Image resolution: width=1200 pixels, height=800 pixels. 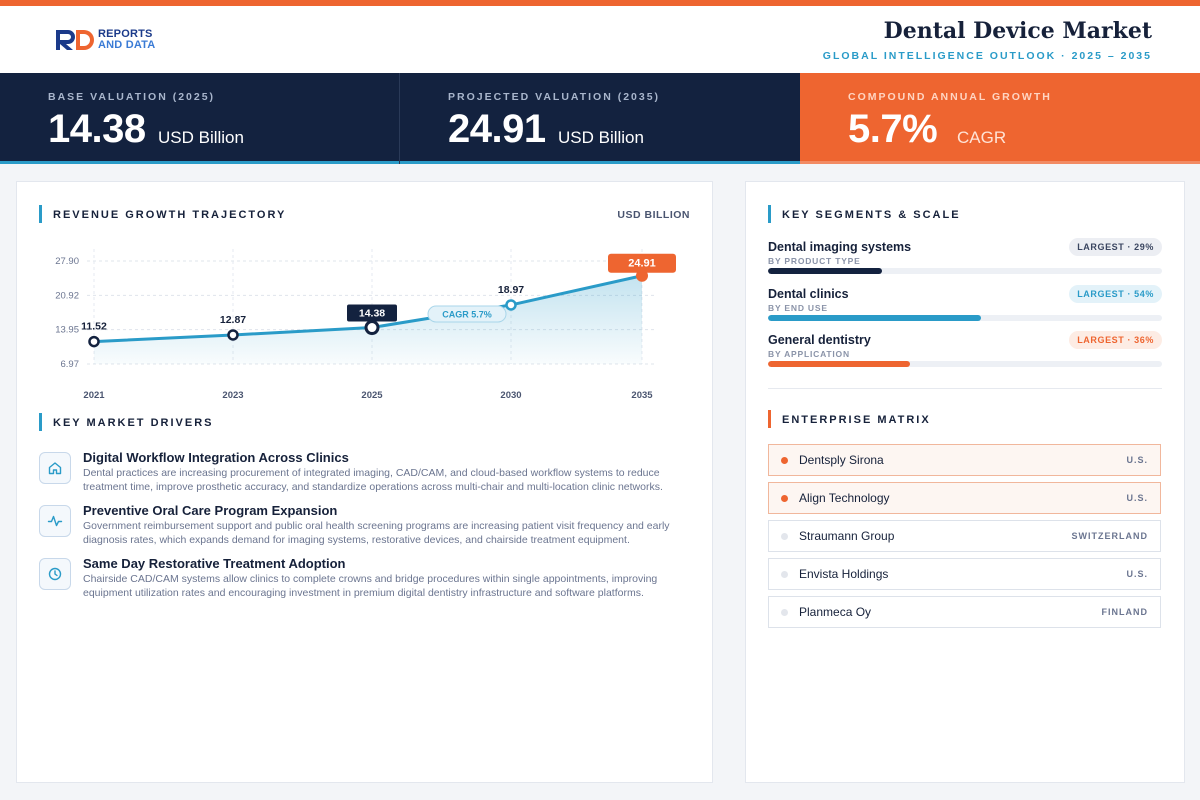 I want to click on drivers-title: KEY MARKET DRIVERS, so click(x=133, y=423).